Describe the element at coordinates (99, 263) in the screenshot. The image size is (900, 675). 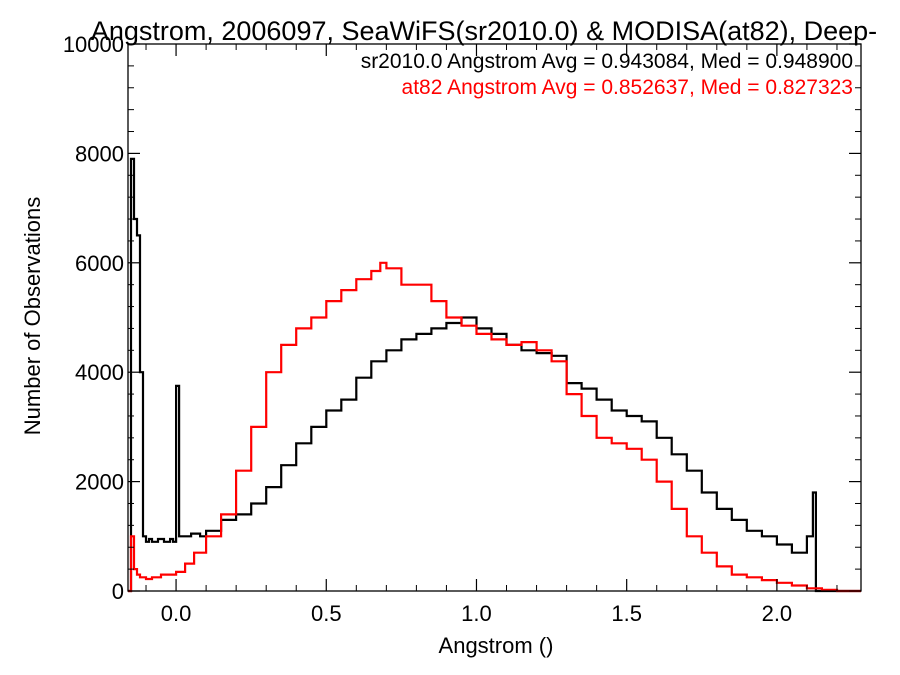
I see `y-tick-label: 6000` at that location.